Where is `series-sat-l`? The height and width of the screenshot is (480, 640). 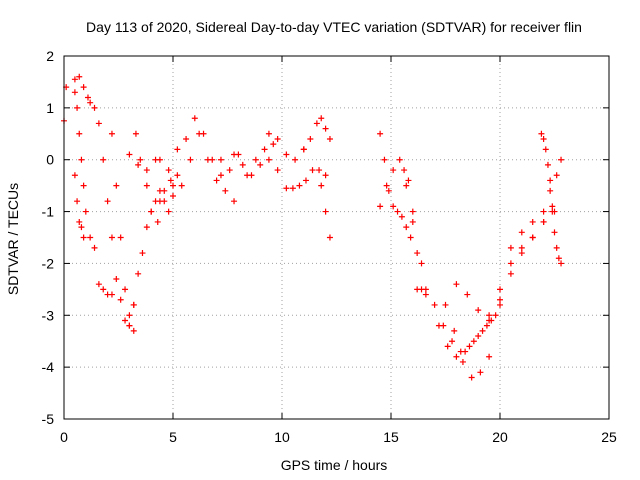
series-sat-l is located at coordinates (168, 193).